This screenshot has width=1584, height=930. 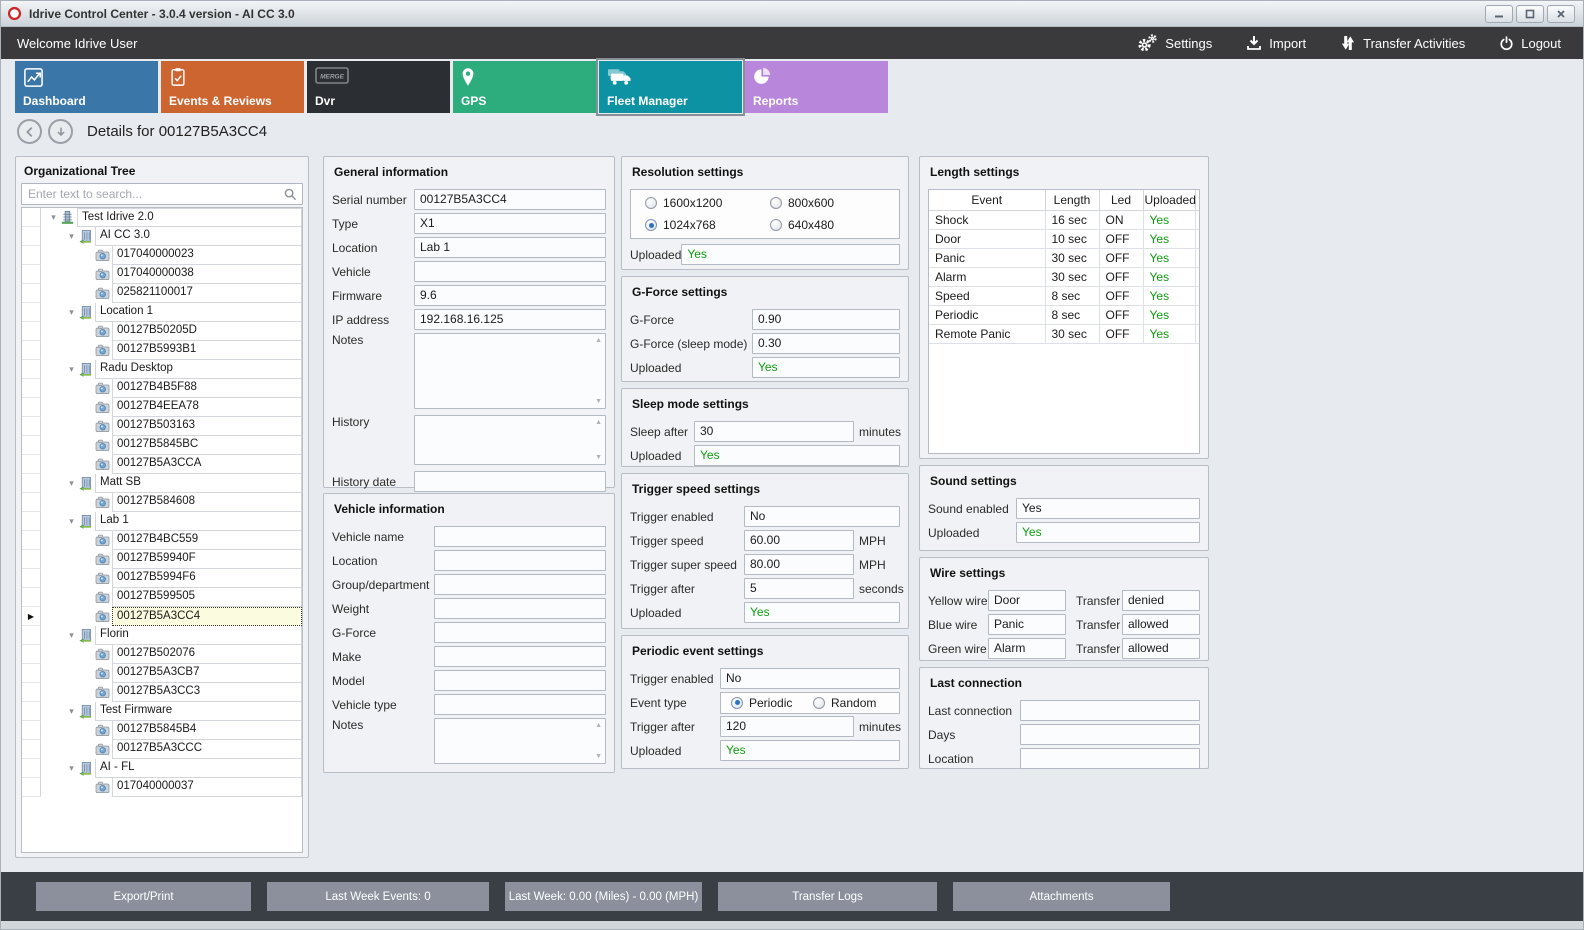 I want to click on attachments-button: Attachments, so click(x=1061, y=896).